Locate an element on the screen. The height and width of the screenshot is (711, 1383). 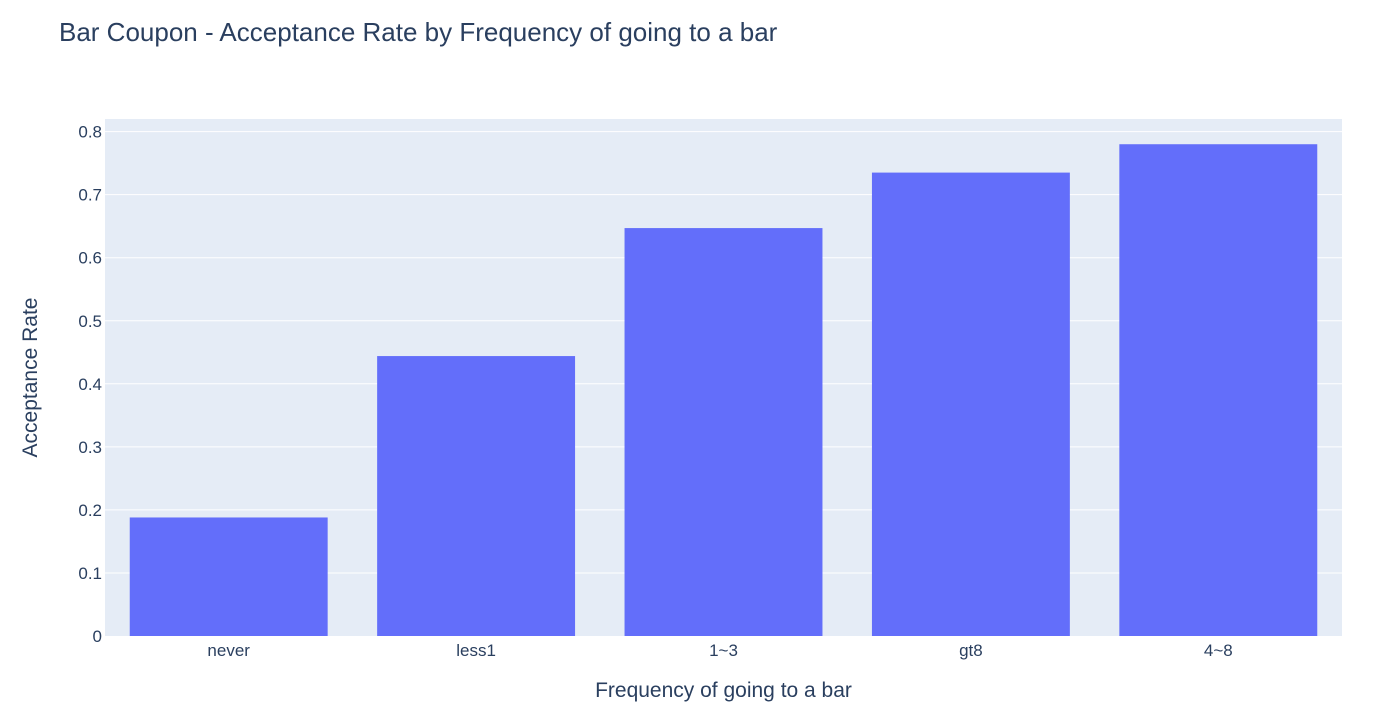
bar-1~3 is located at coordinates (723, 432).